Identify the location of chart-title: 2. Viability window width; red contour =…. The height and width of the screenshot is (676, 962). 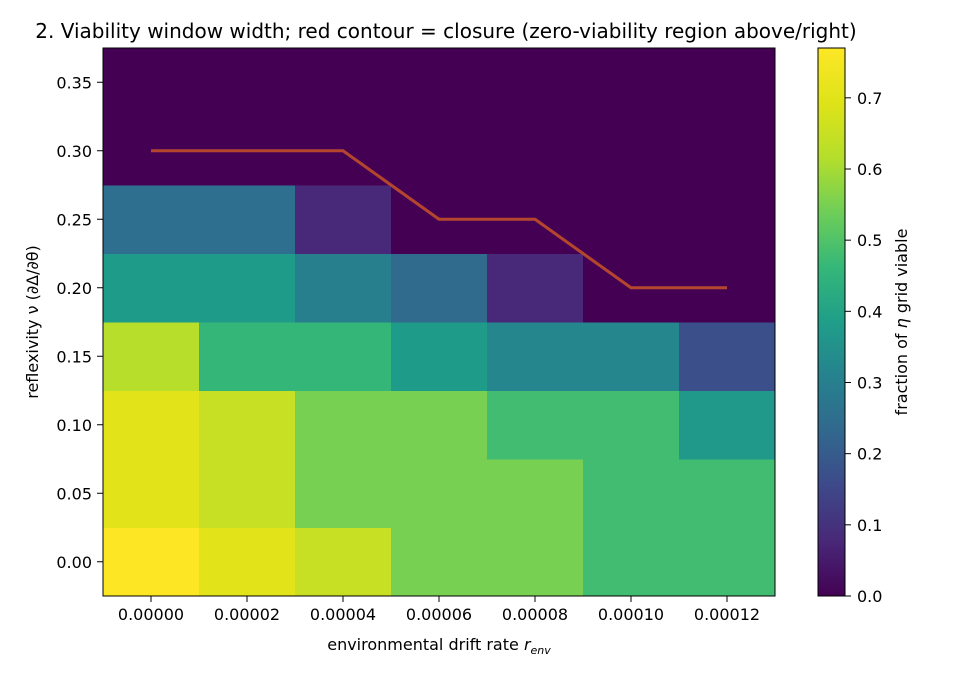
(445, 31).